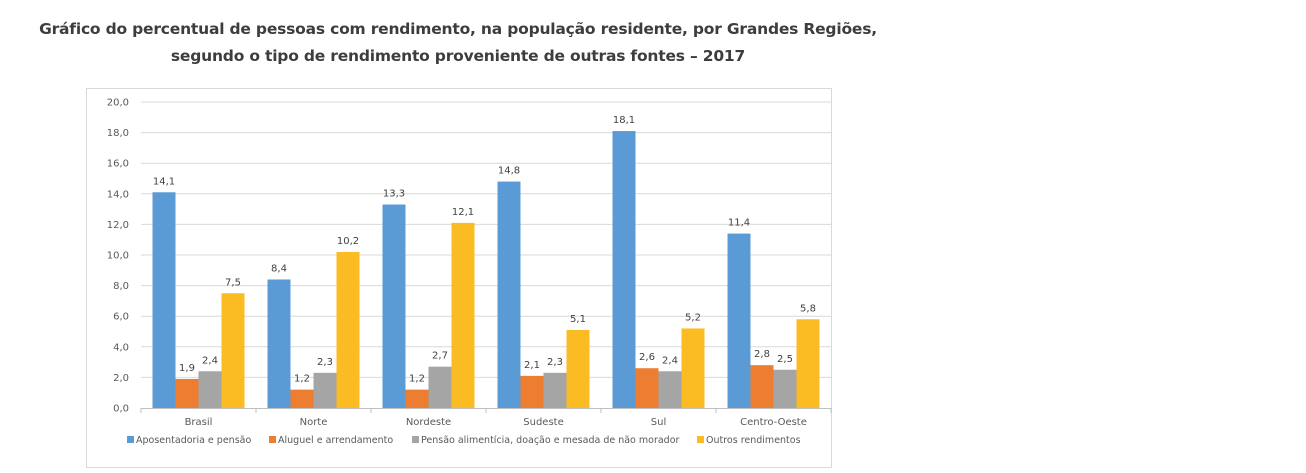  Describe the element at coordinates (624, 120) in the screenshot. I see `data-label: 18,1` at that location.